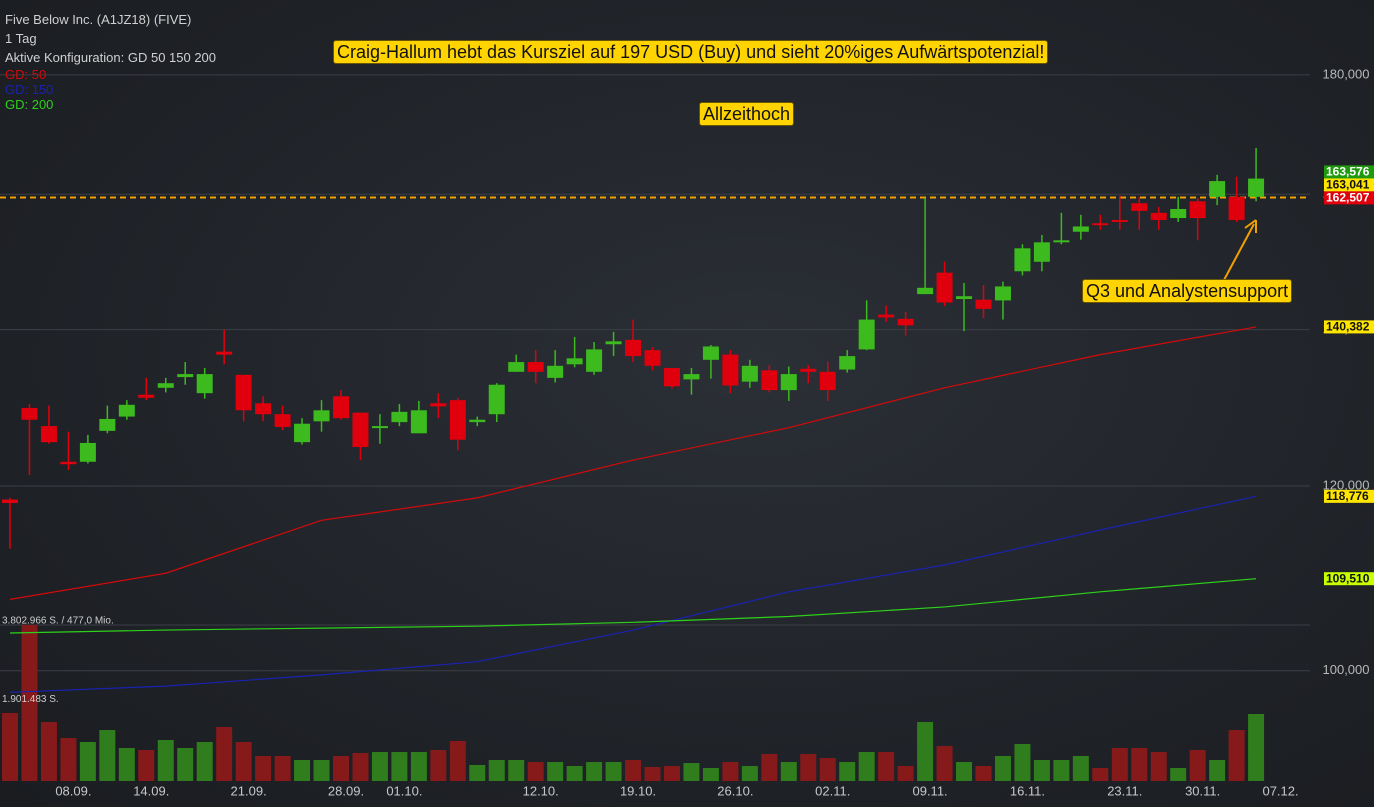  What do you see at coordinates (929, 790) in the screenshot?
I see `x-tick-label: 09.11.` at bounding box center [929, 790].